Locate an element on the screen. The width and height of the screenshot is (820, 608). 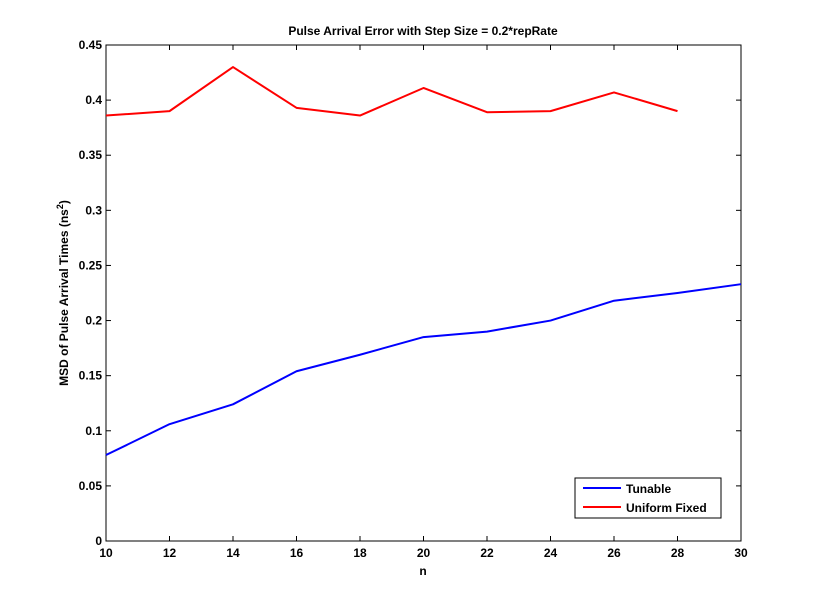
x-tick-label: 18 is located at coordinates (360, 553).